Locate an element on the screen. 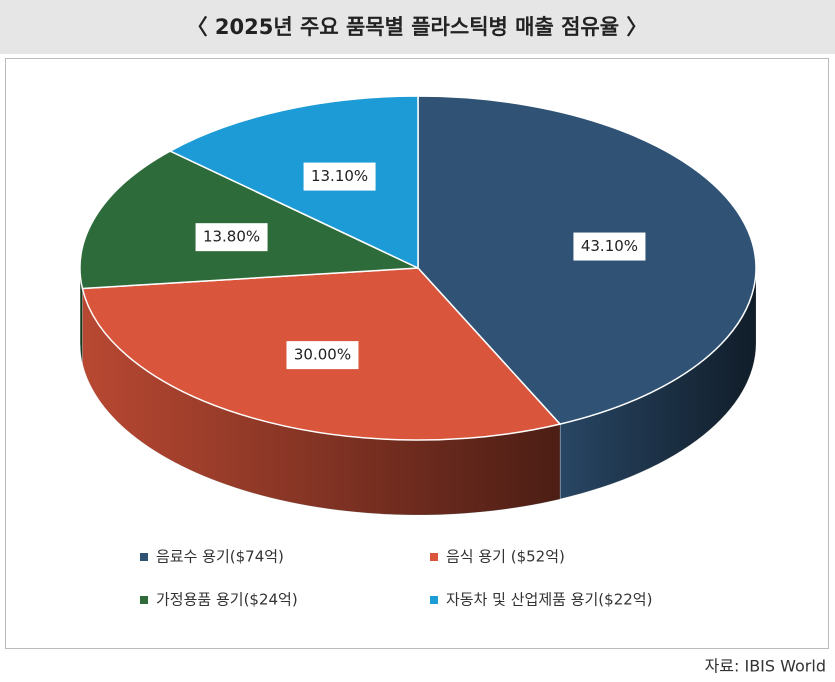 Image resolution: width=835 pixels, height=682 pixels. data-label: 13.80% is located at coordinates (231, 237).